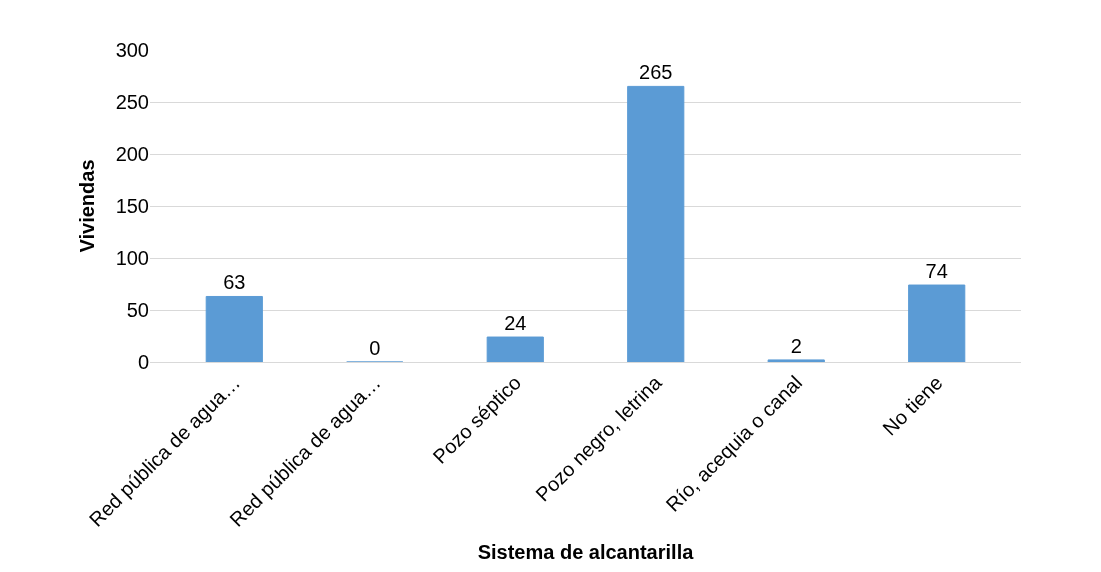  What do you see at coordinates (132, 154) in the screenshot?
I see `y-tick-label: 200` at bounding box center [132, 154].